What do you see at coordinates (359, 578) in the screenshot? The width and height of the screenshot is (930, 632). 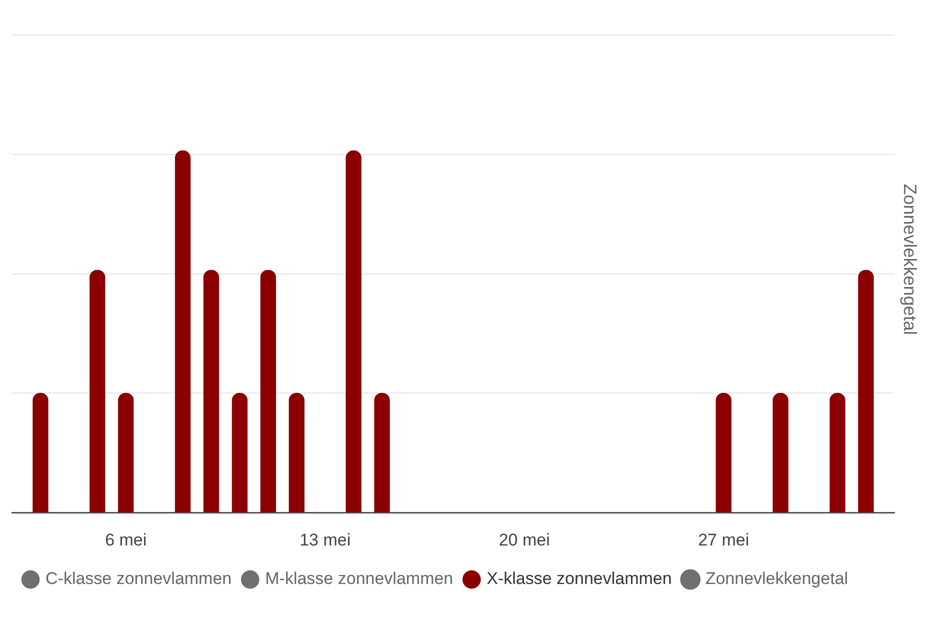 I see `legend-label: M-klasse zonnevlammen` at bounding box center [359, 578].